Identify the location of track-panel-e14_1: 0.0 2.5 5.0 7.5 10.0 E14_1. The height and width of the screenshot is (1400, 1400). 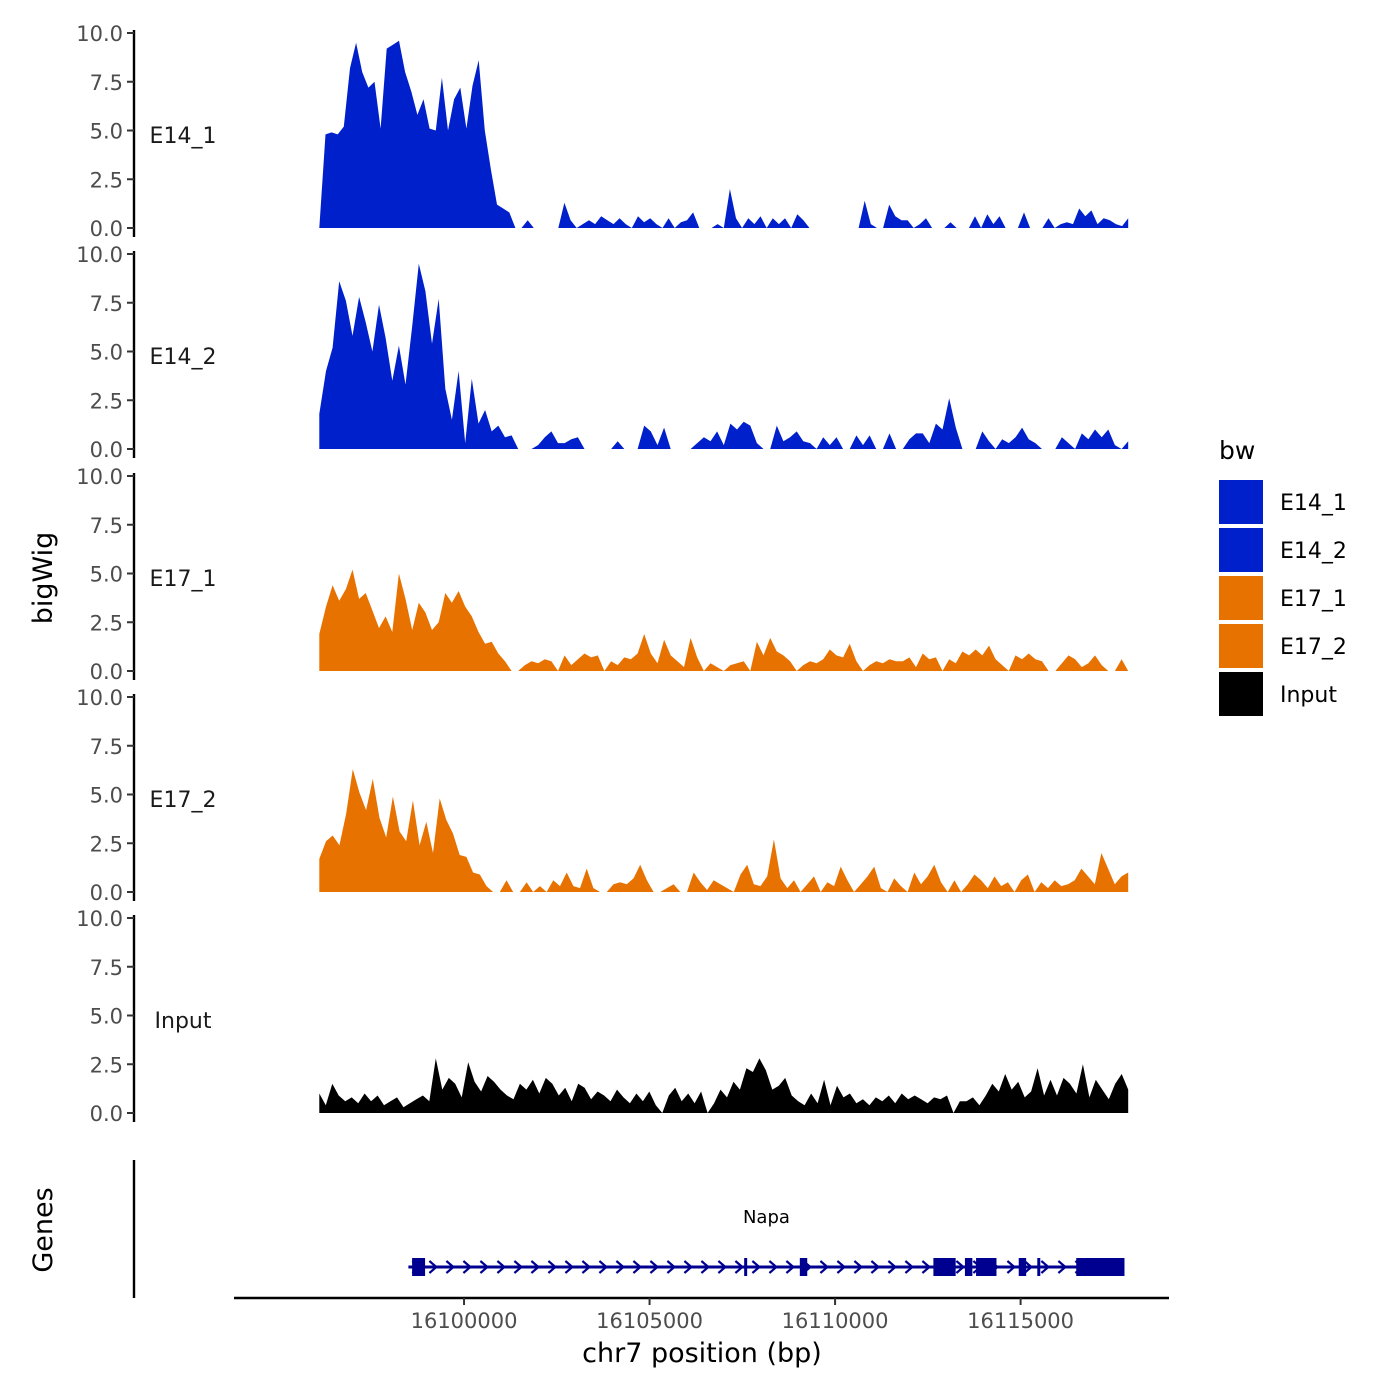
(602, 131).